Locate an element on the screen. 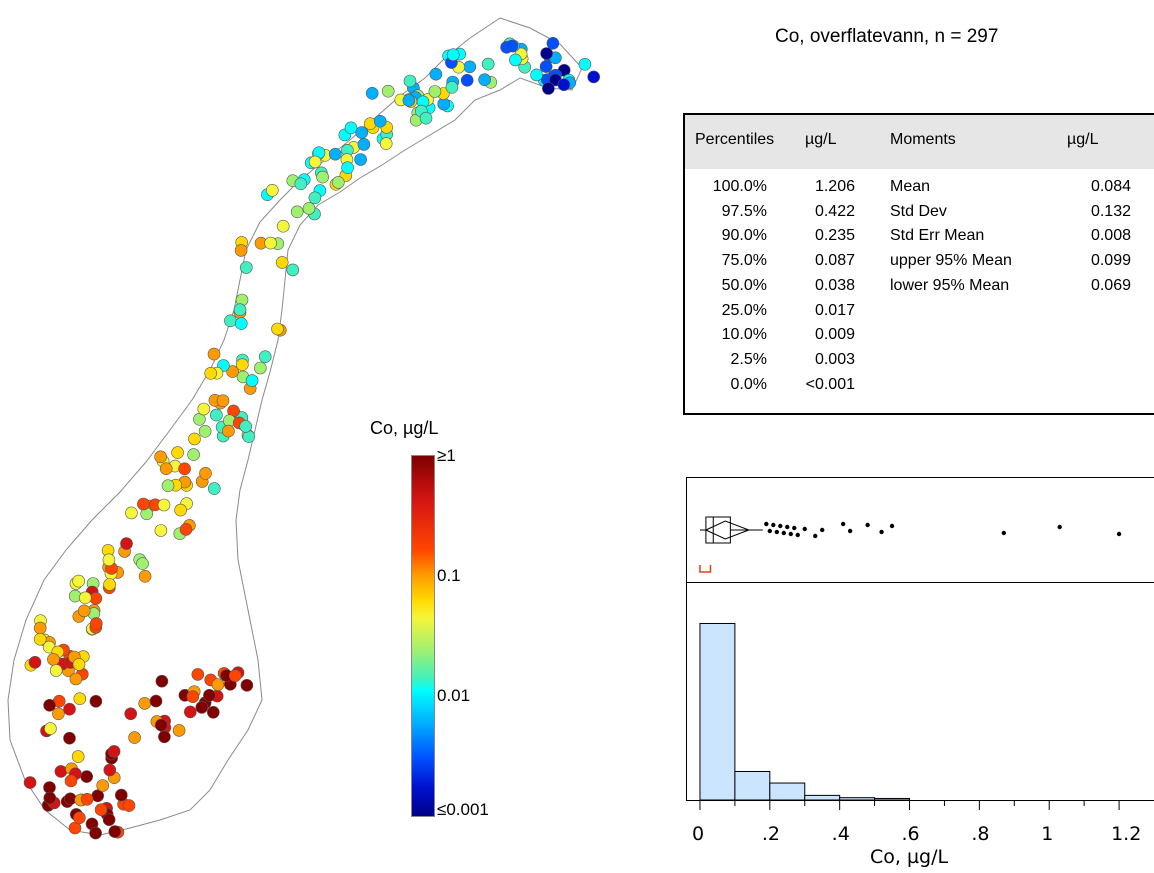 The image size is (1154, 873). percentile-value: 0.422 is located at coordinates (834, 211).